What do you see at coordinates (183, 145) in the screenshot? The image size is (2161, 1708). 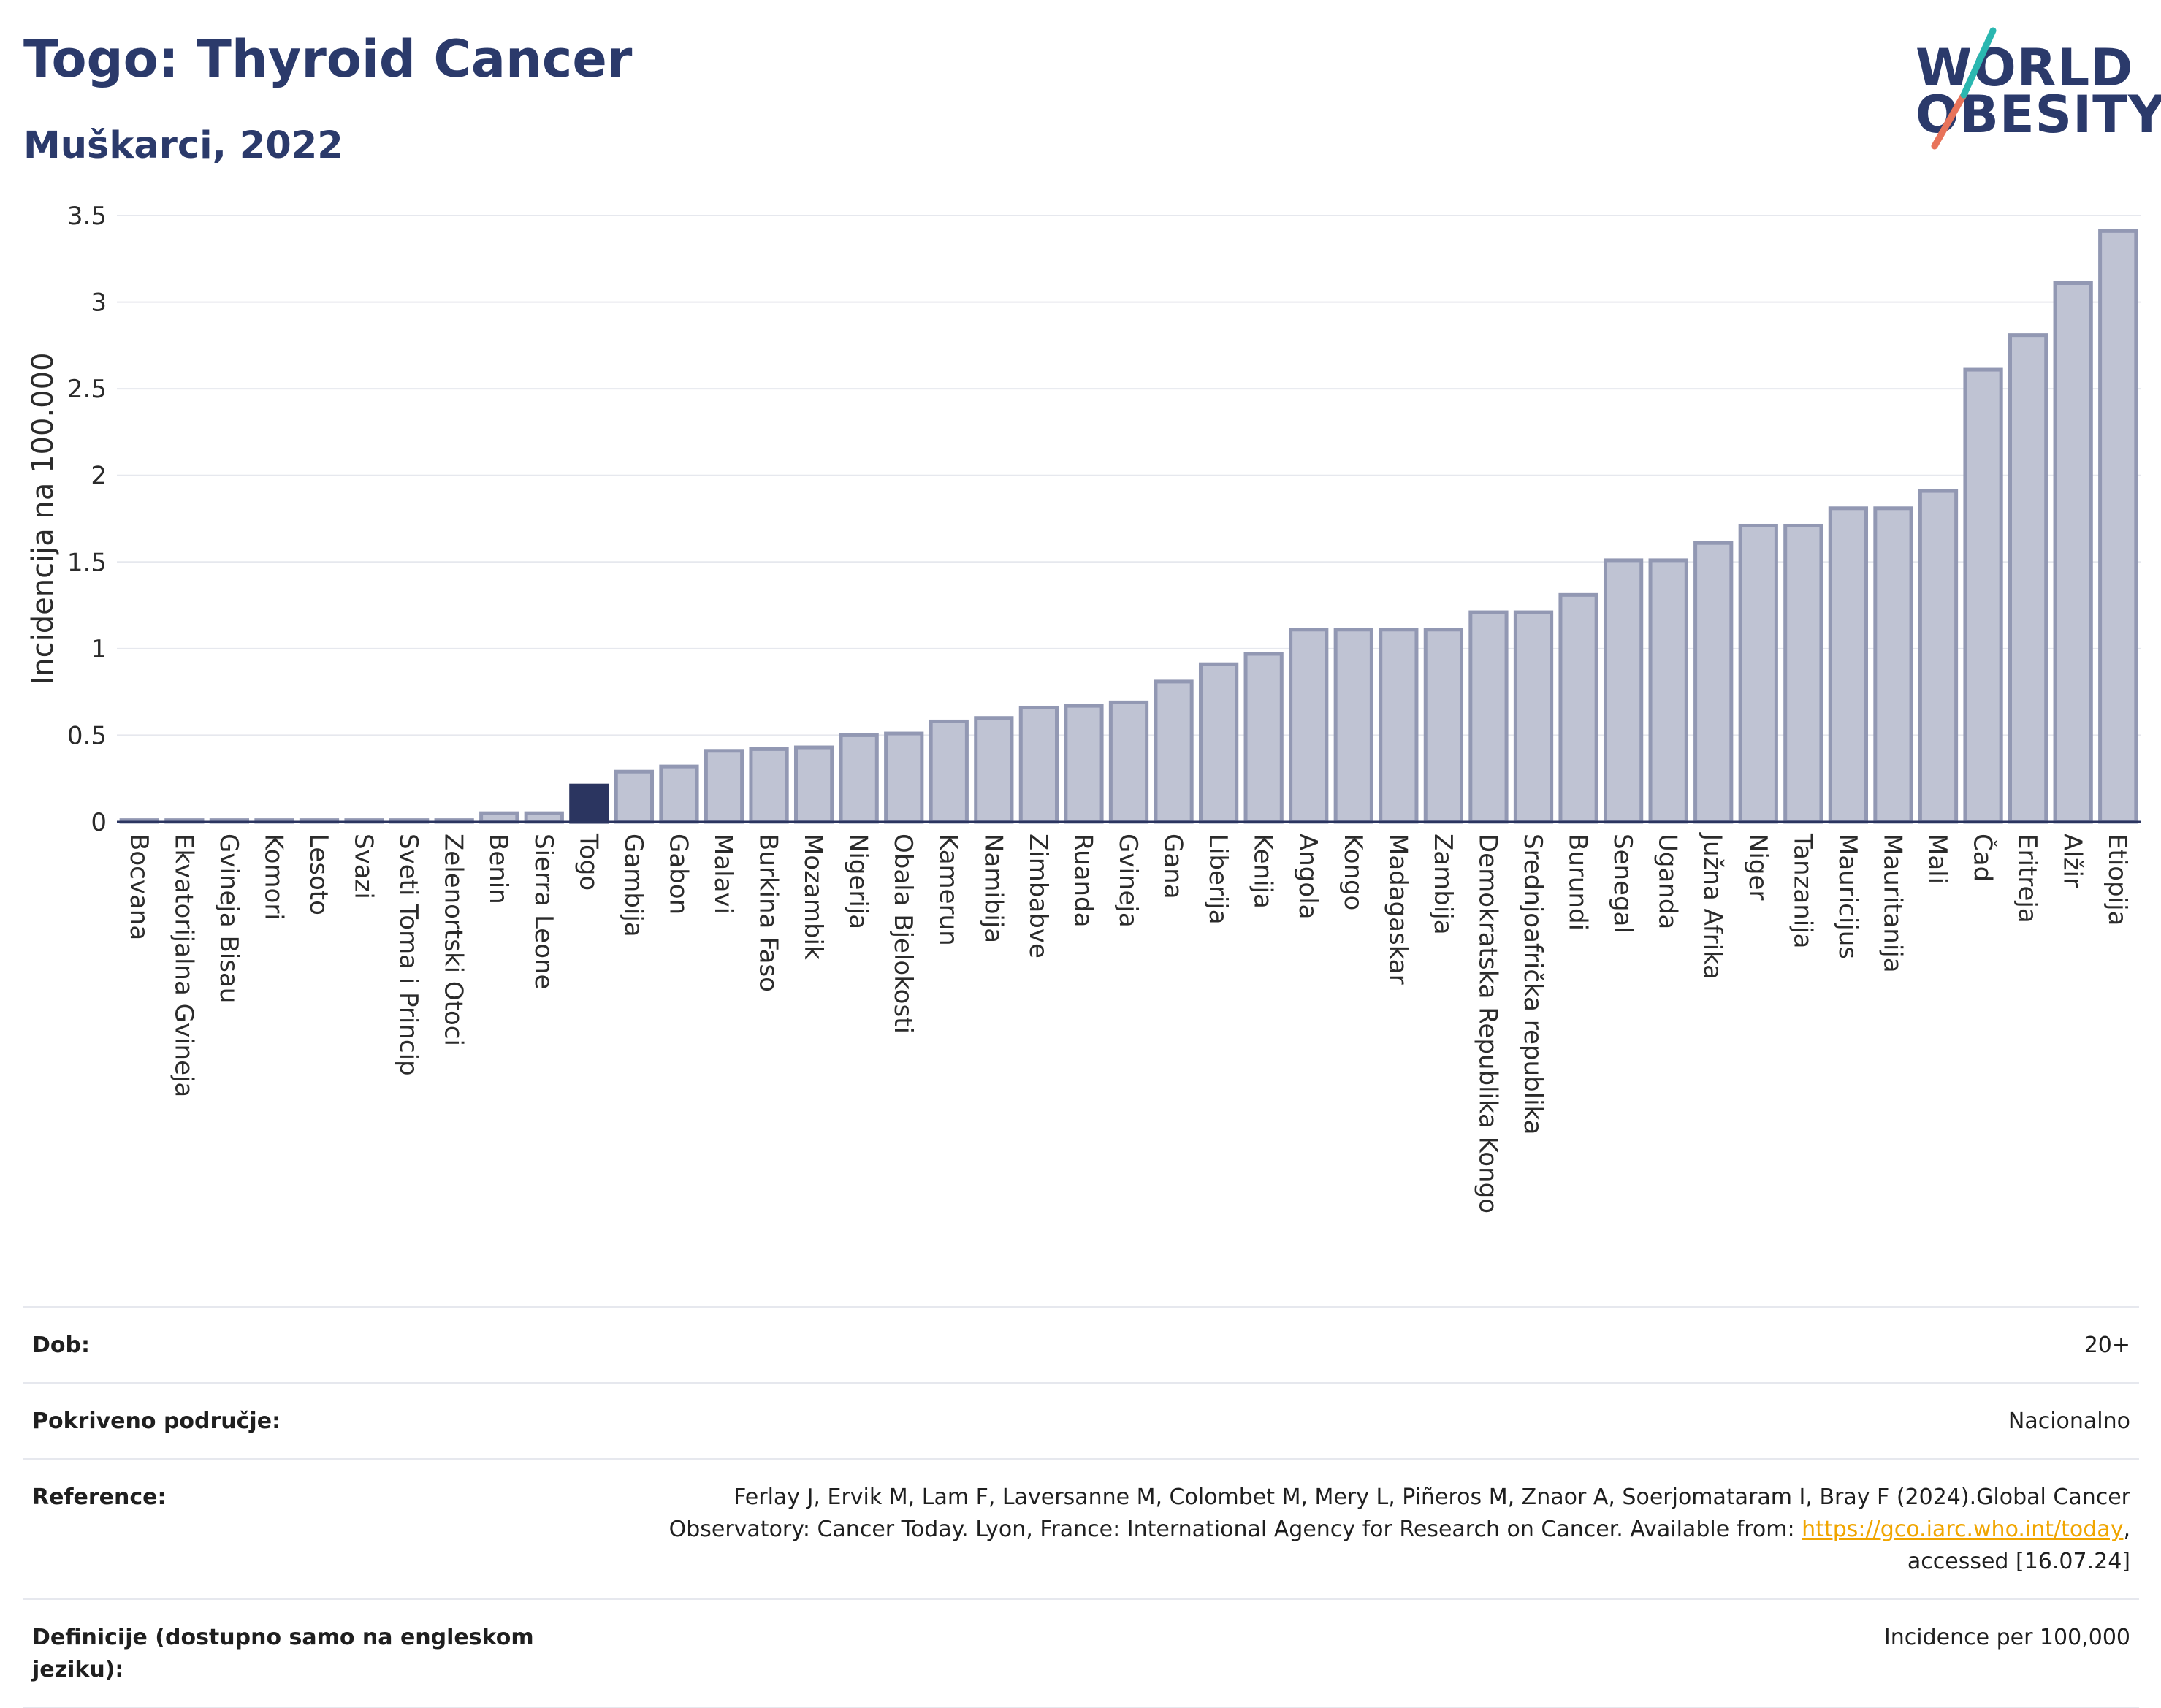 I see `chart-subtitle: Muškarci, 2022` at bounding box center [183, 145].